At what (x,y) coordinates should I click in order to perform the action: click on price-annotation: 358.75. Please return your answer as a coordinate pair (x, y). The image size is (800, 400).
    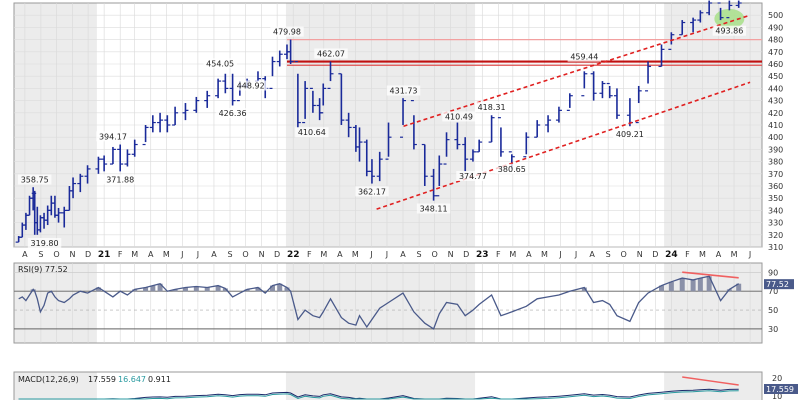
    Looking at the image, I should click on (35, 180).